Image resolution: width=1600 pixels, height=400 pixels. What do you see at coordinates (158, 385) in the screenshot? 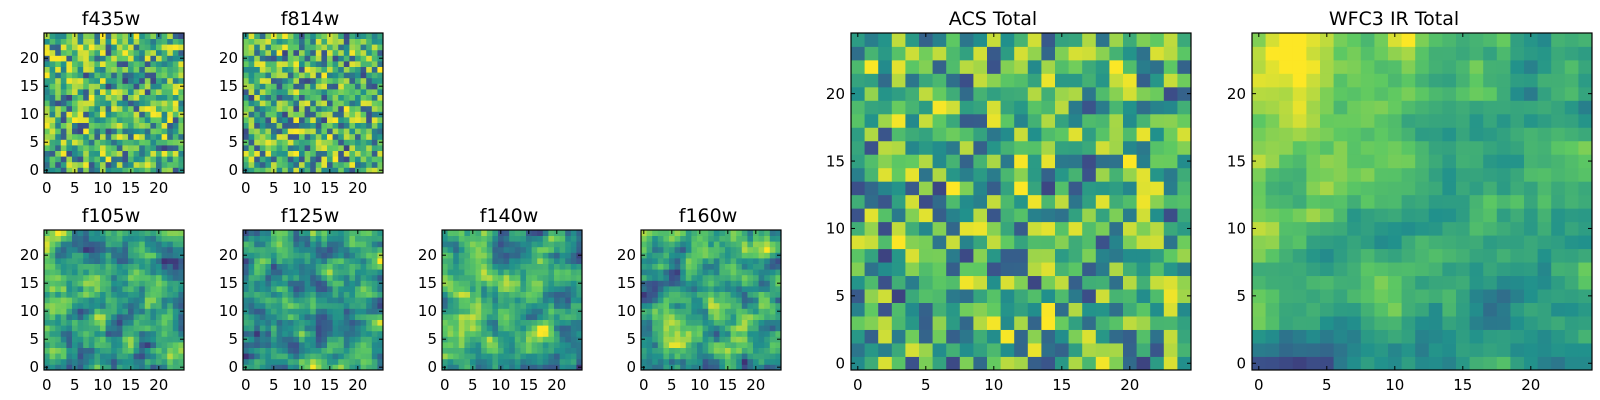
I see `x-tick-label: 20` at bounding box center [158, 385].